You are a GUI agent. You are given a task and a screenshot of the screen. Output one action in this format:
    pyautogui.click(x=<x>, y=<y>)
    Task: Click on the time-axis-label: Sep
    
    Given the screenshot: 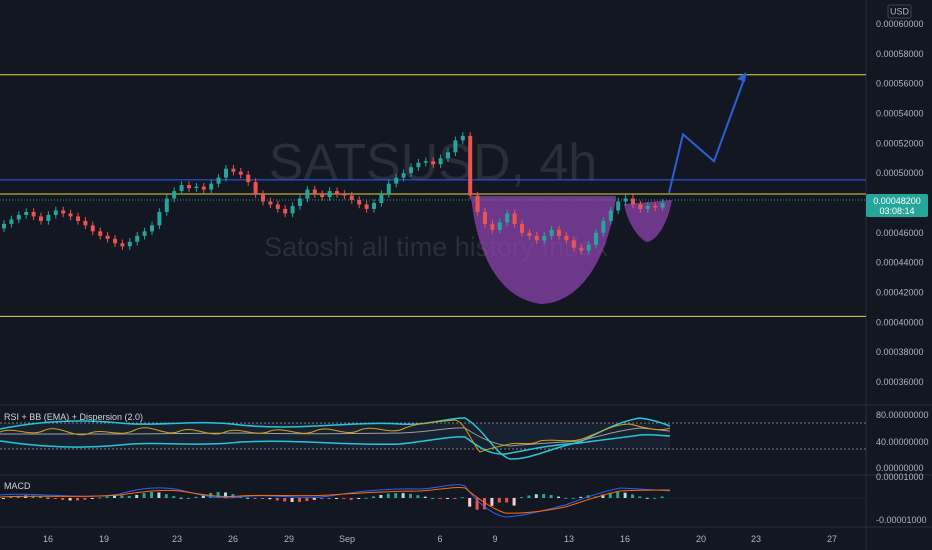 What is the action you would take?
    pyautogui.click(x=347, y=539)
    